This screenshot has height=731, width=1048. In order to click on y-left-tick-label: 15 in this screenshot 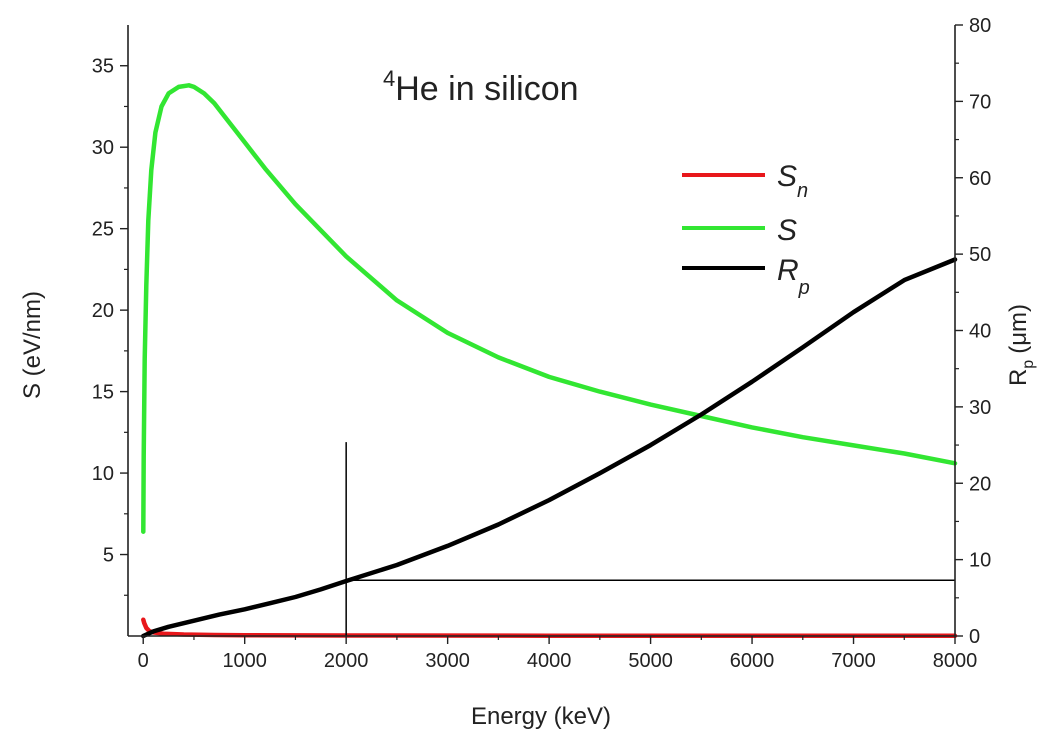, I will do `click(103, 393)`.